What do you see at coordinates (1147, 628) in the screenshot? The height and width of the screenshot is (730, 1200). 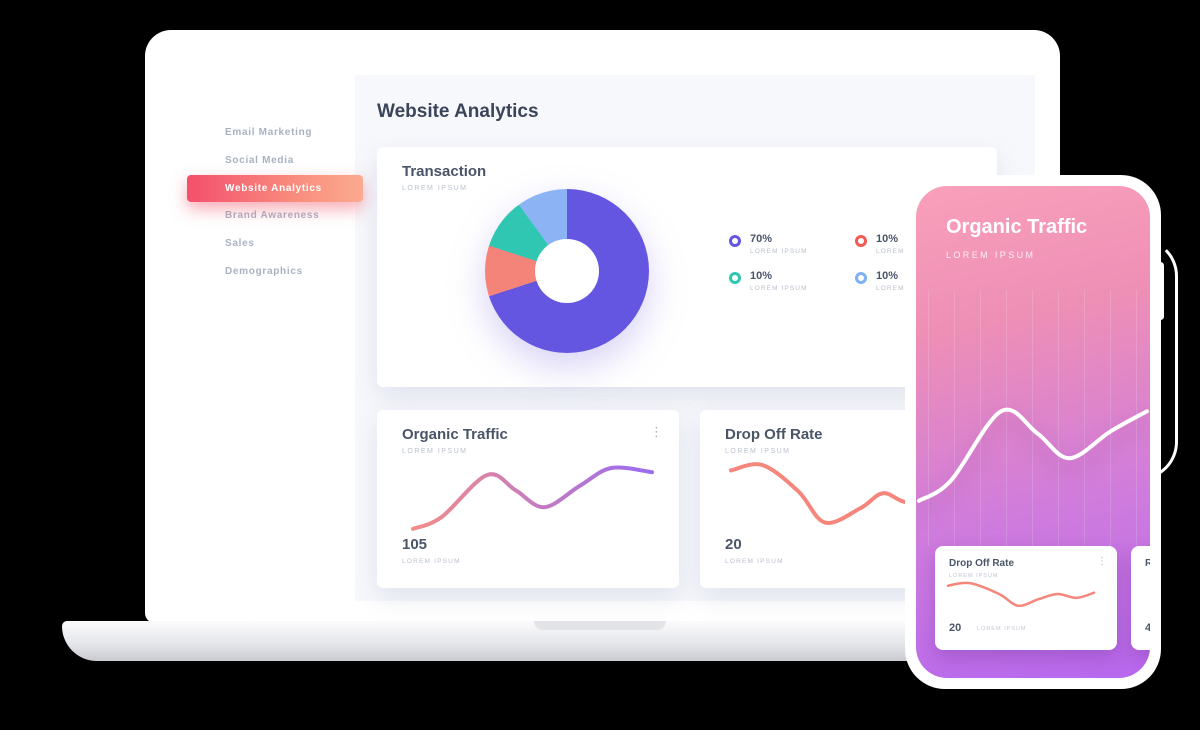 I see `phone-card-value: 4` at bounding box center [1147, 628].